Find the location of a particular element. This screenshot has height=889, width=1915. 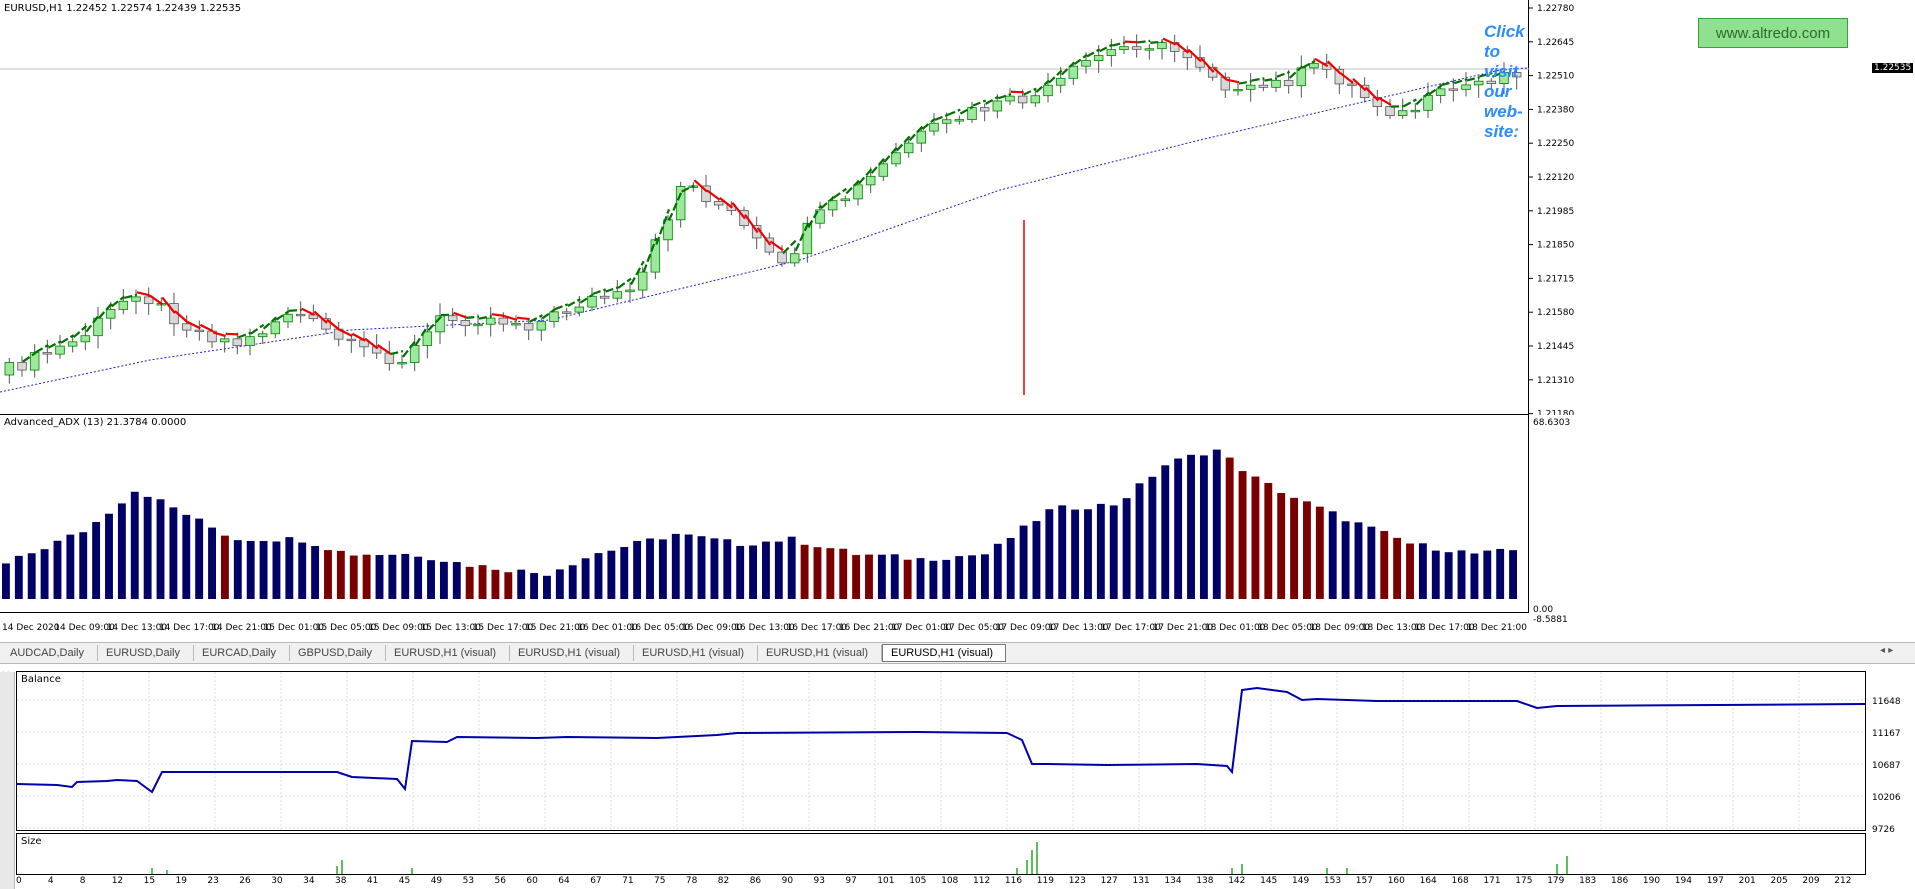

bottom-axis-label: 201 is located at coordinates (1747, 881).